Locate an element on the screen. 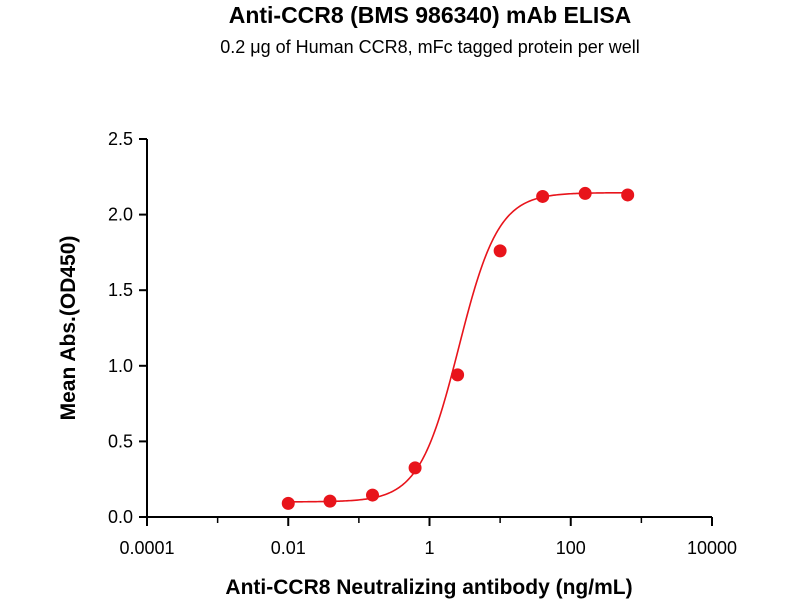 The height and width of the screenshot is (600, 800). y-axis-ticks: 0.0 0.5 1.0 1.5 2.0 2.5 is located at coordinates (127, 328).